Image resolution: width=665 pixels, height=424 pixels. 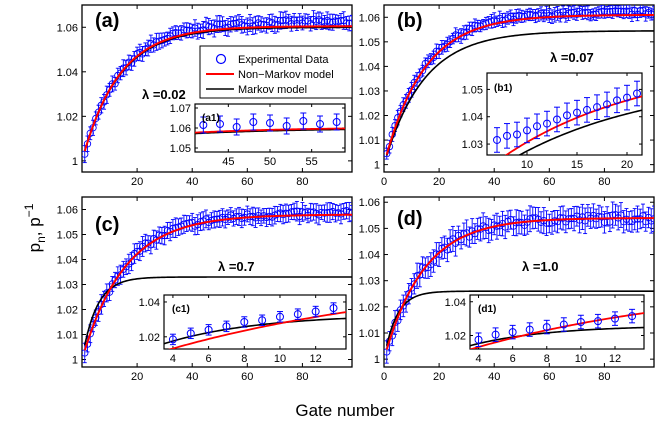 I want to click on legend-label-nonmarkov: Non−Markov model, so click(x=286, y=75).